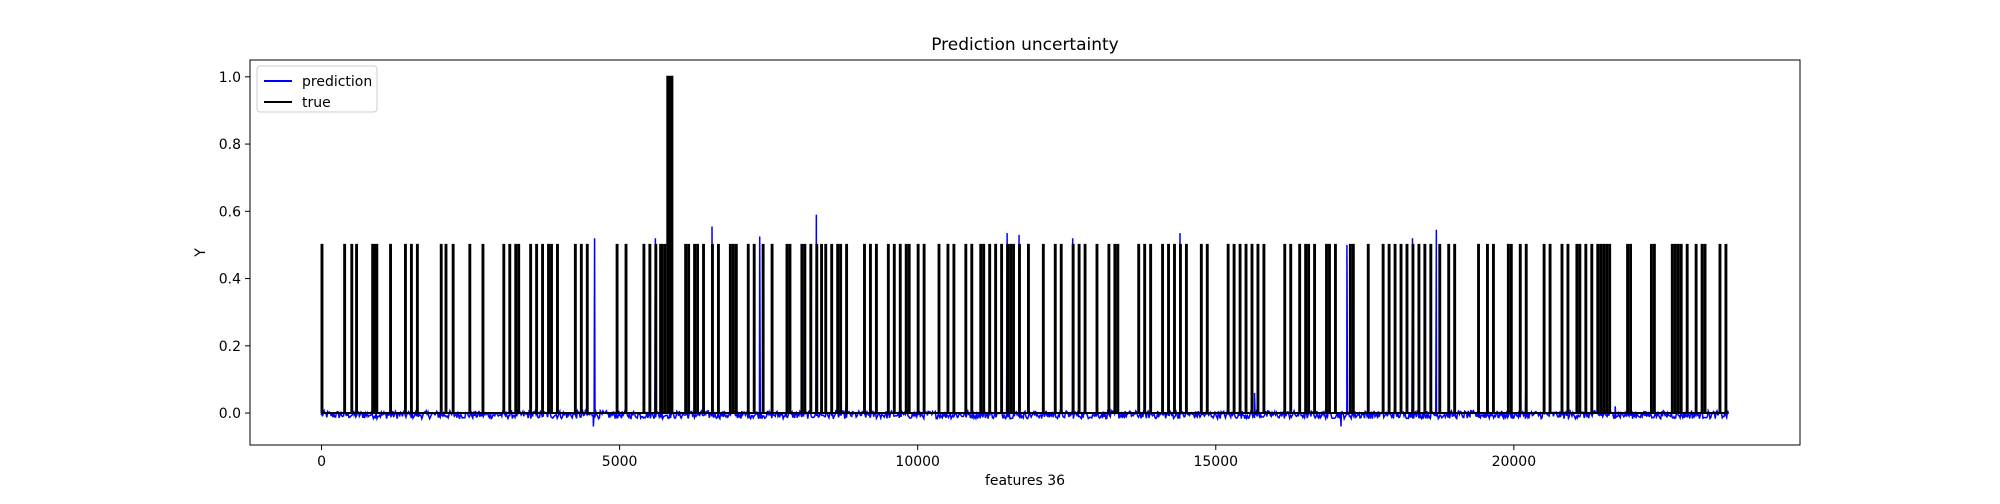 This screenshot has width=2000, height=504. I want to click on x-axis-label: features 36, so click(1025, 481).